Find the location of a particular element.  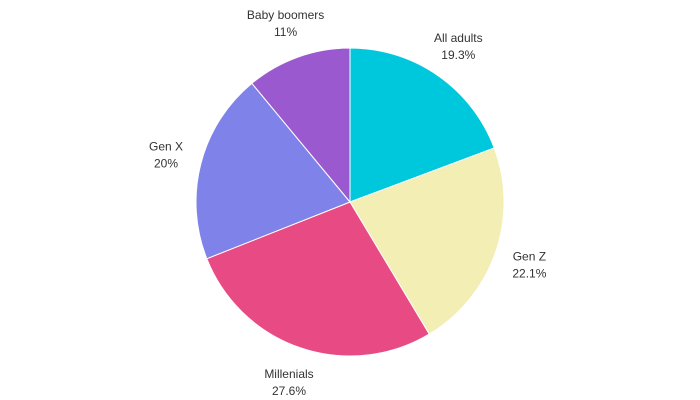

pie-slice-all-adults is located at coordinates (422, 125).